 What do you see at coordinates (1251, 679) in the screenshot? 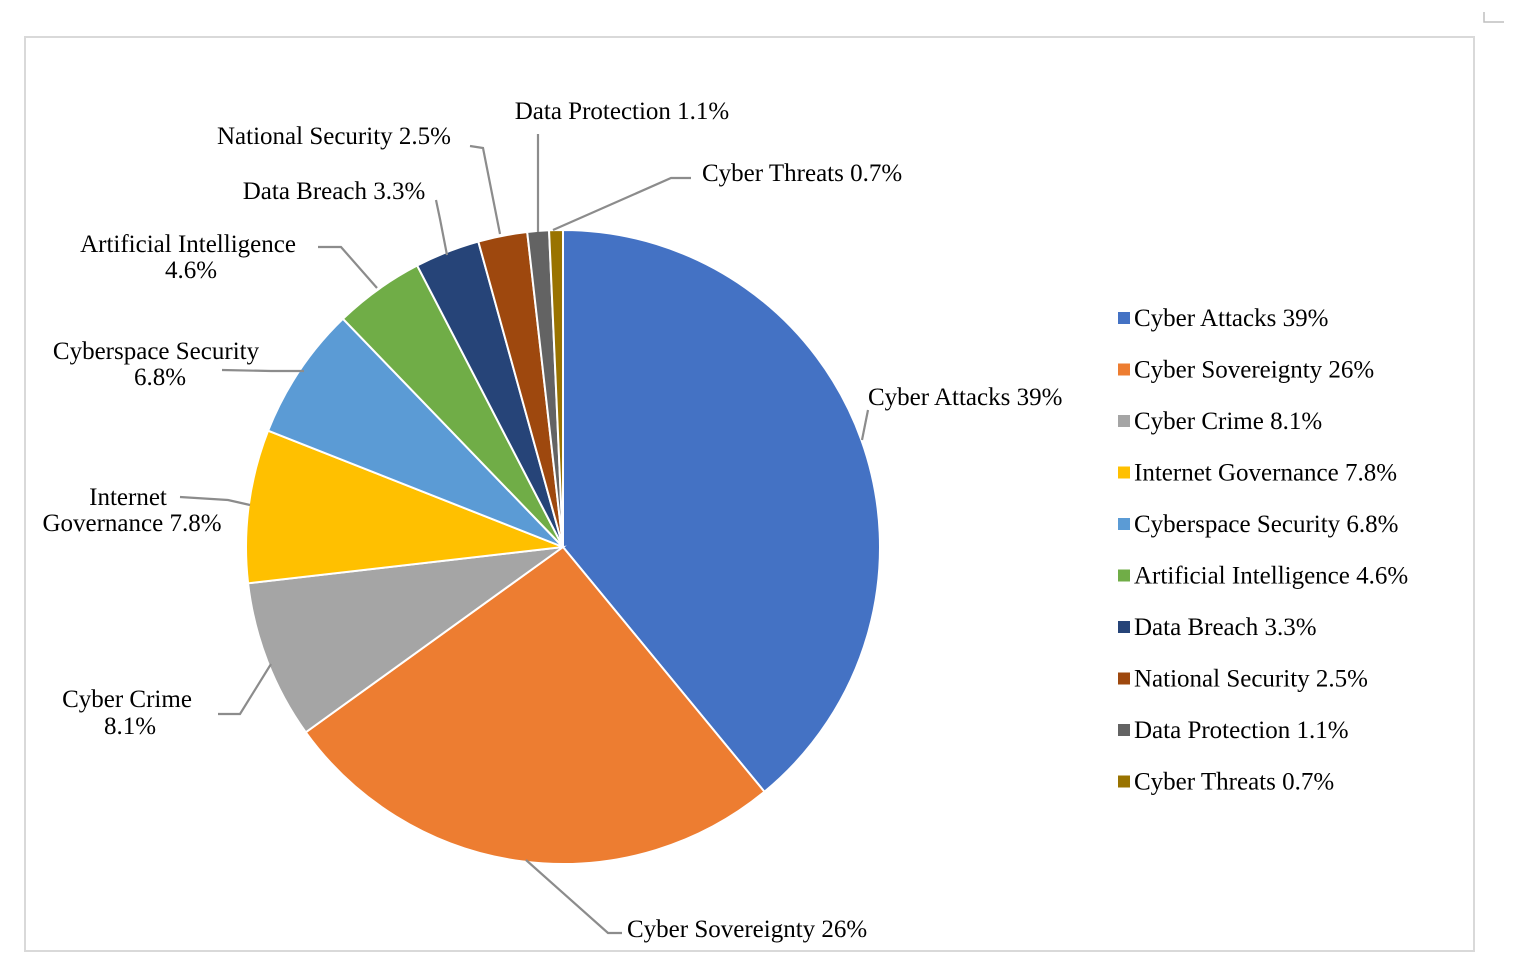
I see `legend-label-national-security: National Security 2.5%` at bounding box center [1251, 679].